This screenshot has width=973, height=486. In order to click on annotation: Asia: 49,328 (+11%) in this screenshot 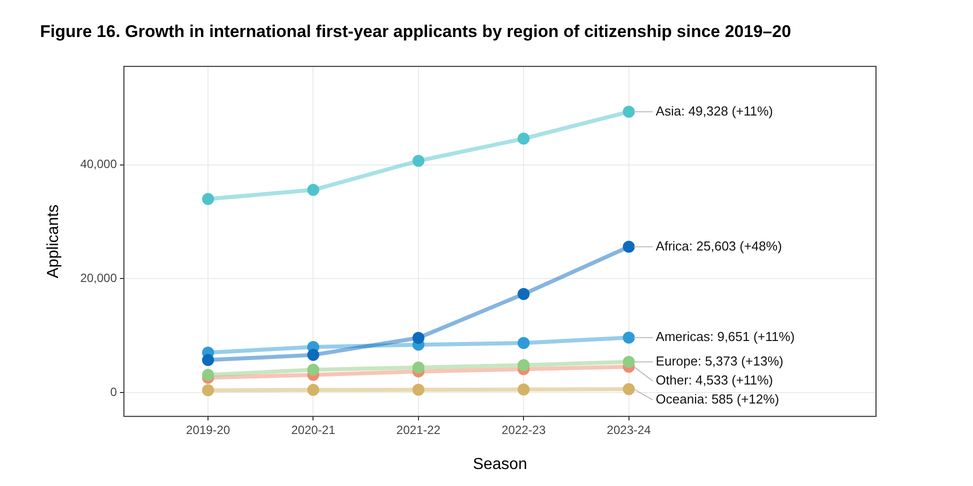, I will do `click(715, 110)`.